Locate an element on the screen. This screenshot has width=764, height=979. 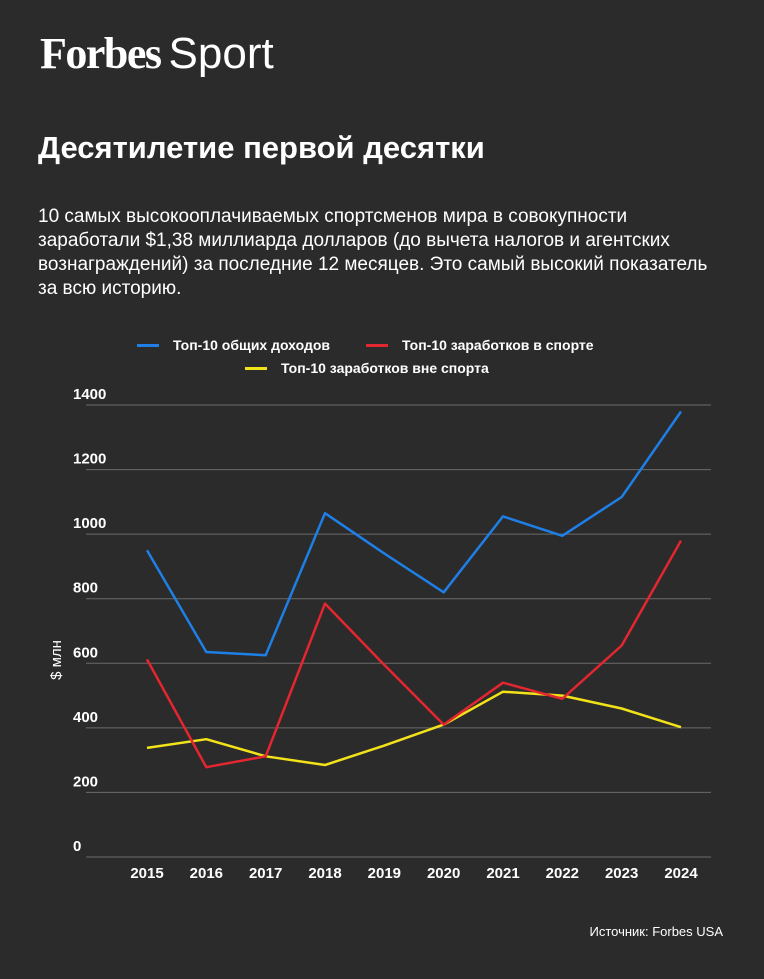
y-tick-label: 0 is located at coordinates (77, 846).